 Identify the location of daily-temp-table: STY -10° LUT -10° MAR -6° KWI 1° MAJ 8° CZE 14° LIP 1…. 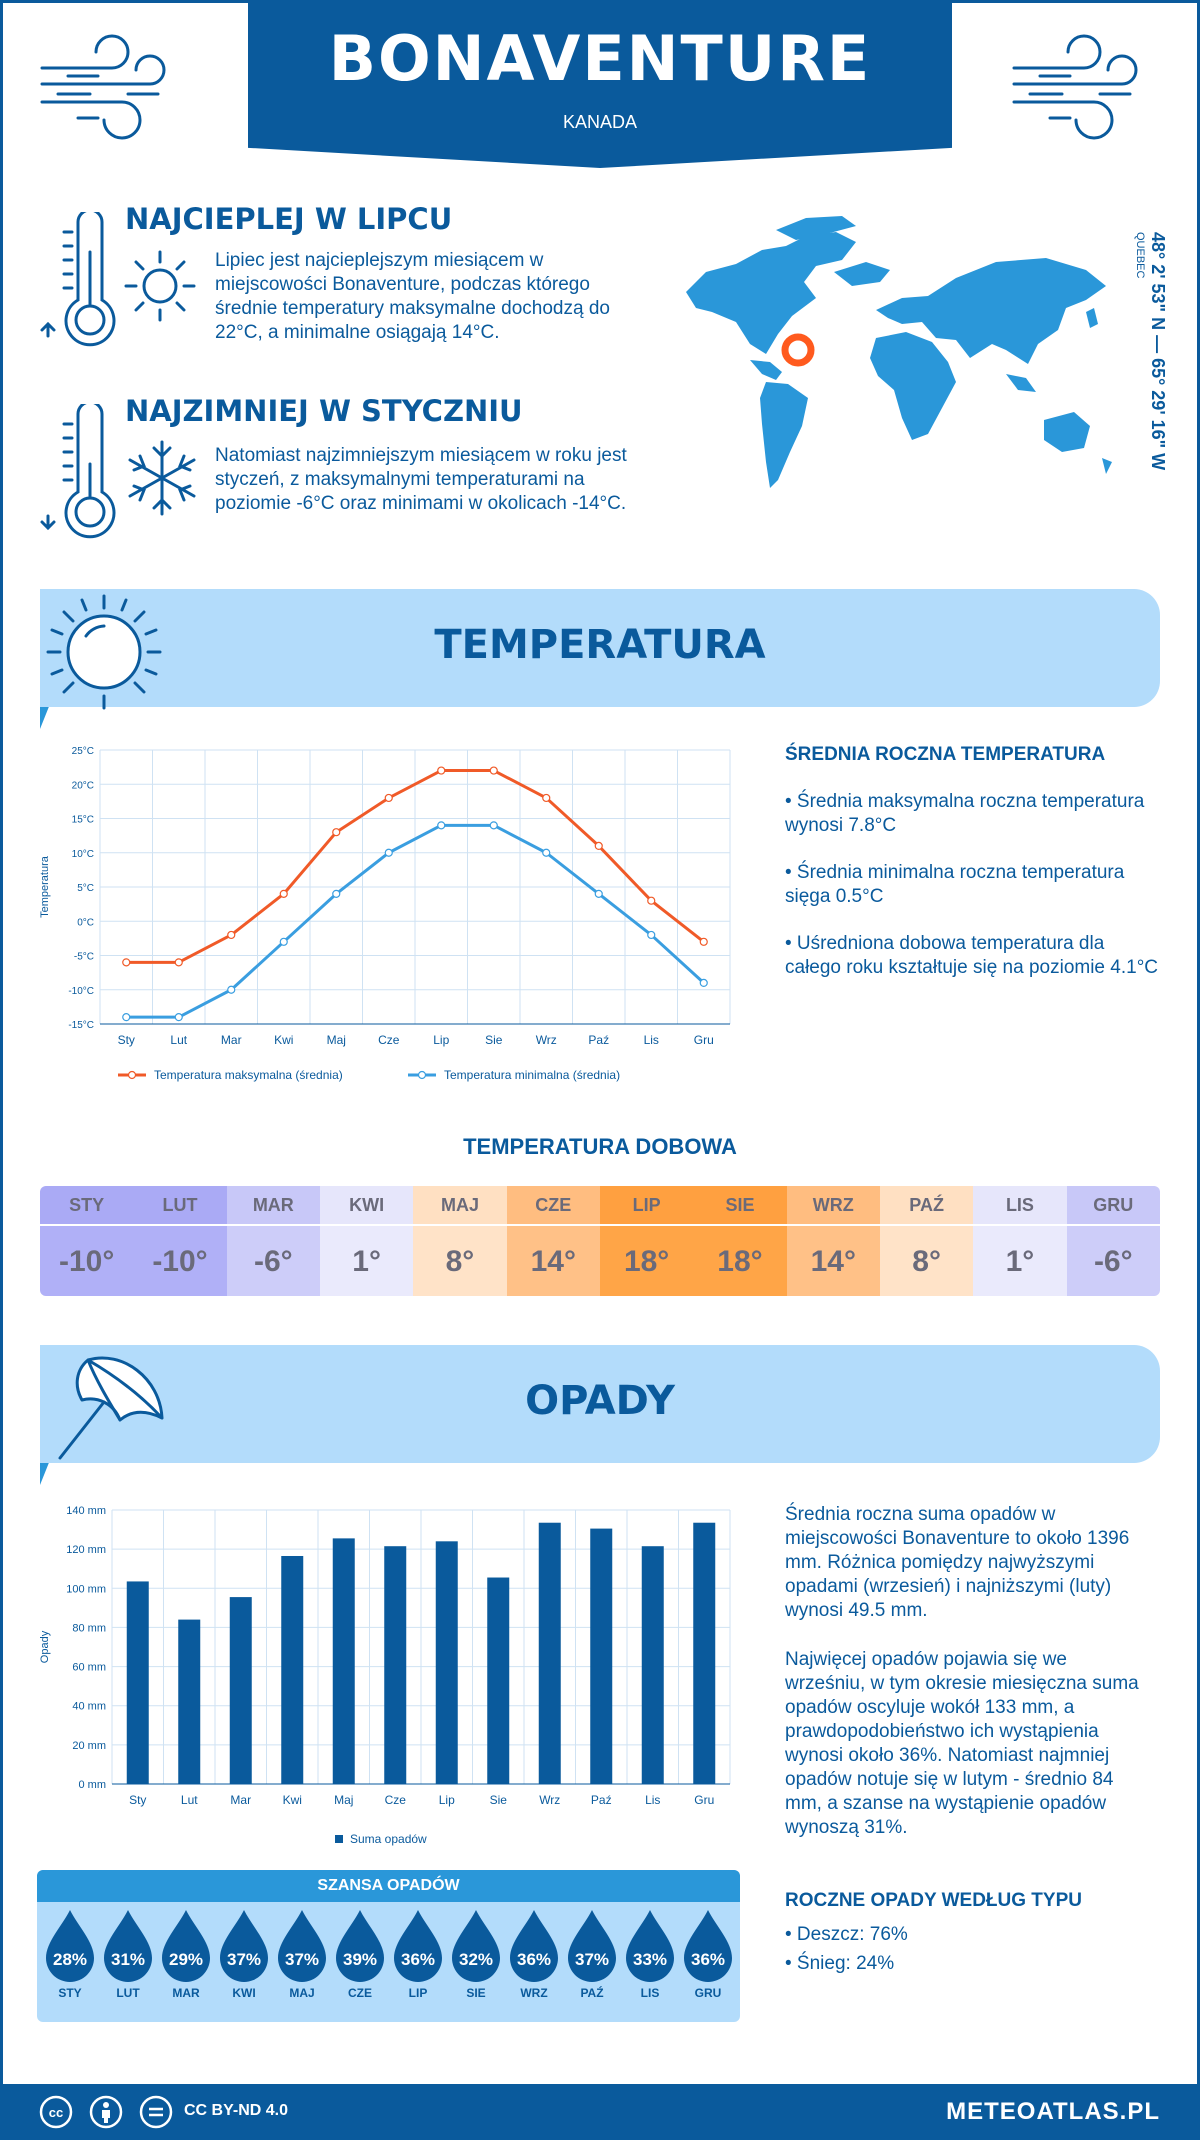
(600, 1241).